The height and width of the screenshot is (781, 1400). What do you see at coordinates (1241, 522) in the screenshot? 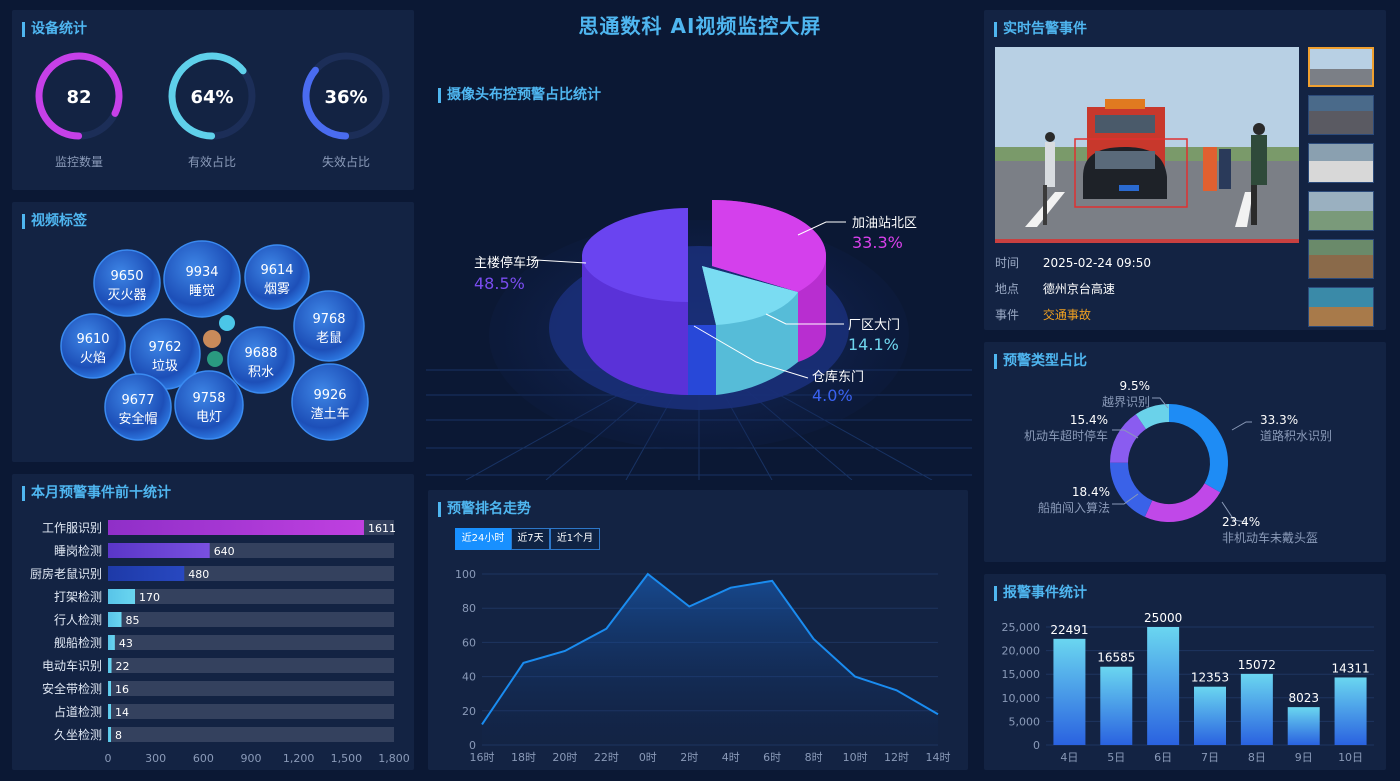
I see `donut-value-helmet: 23.4%` at bounding box center [1241, 522].